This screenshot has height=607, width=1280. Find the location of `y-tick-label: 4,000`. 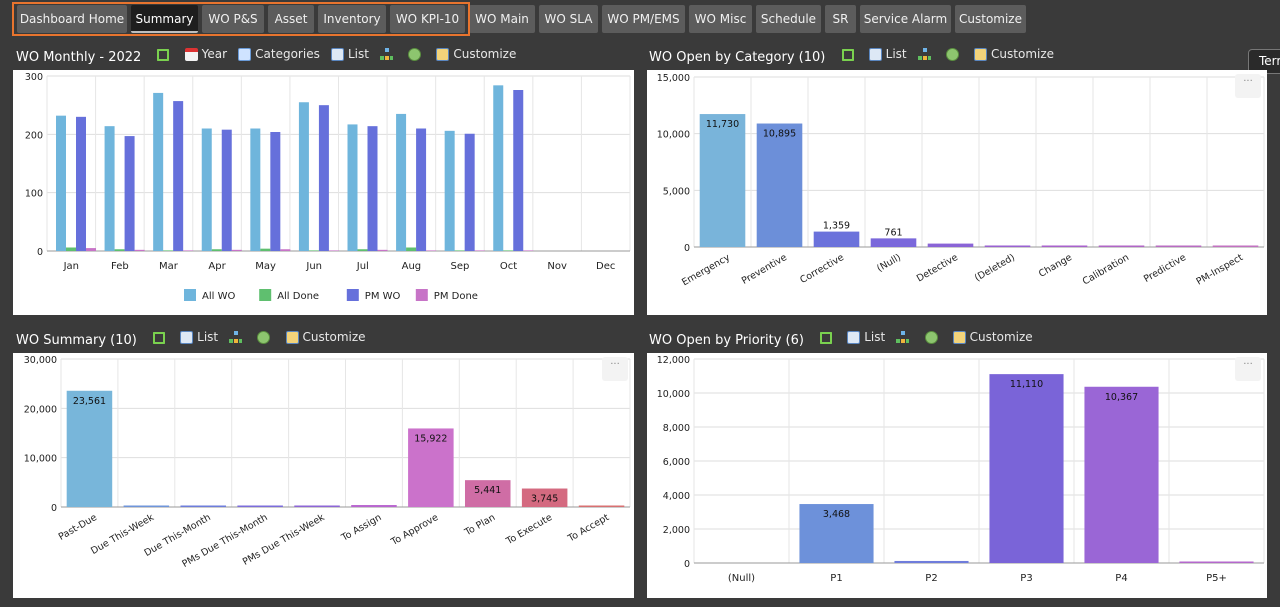

y-tick-label: 4,000 is located at coordinates (676, 496).